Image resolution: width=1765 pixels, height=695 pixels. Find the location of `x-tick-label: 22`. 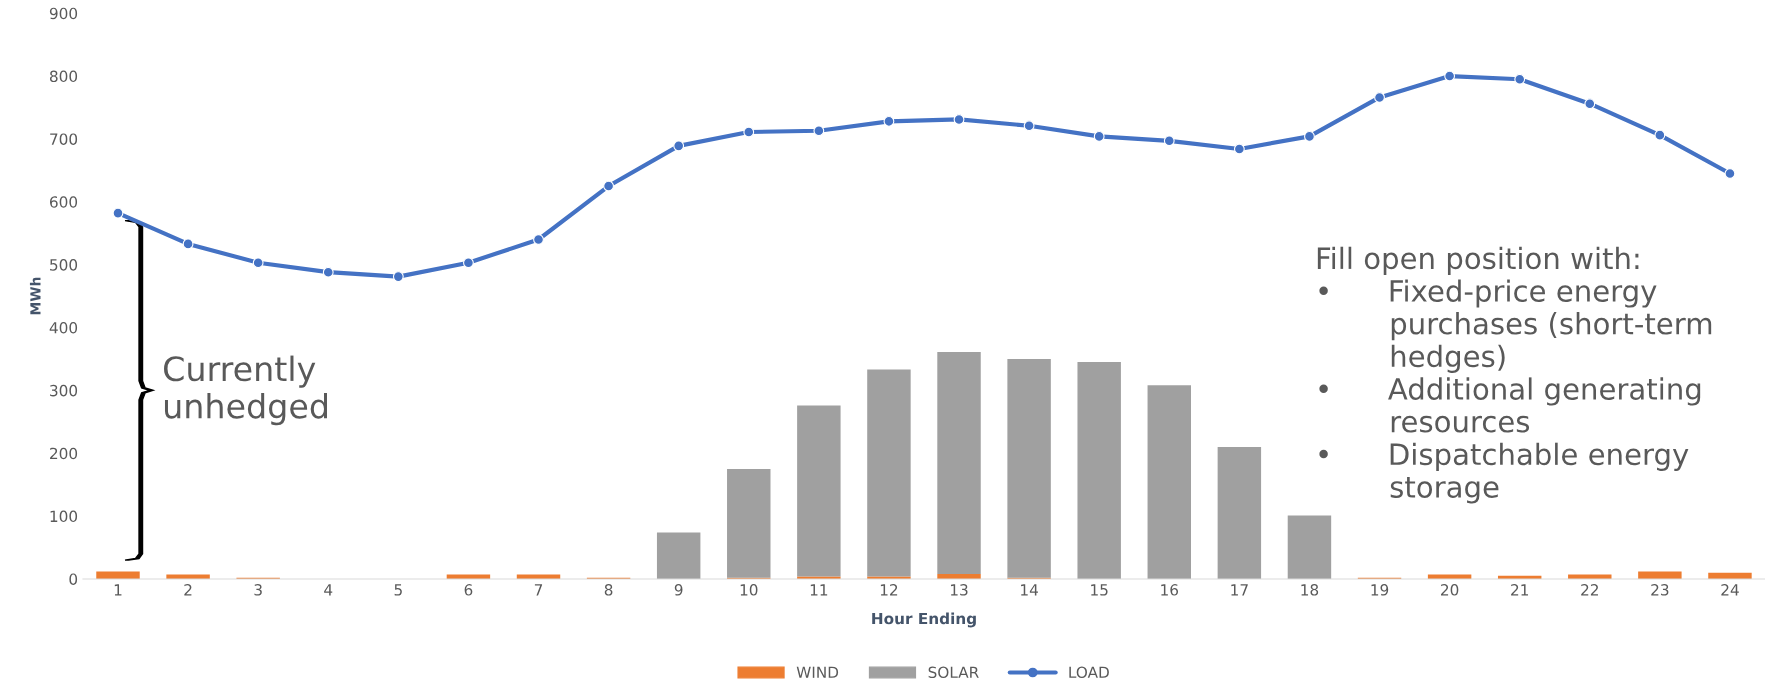

x-tick-label: 22 is located at coordinates (1589, 590).